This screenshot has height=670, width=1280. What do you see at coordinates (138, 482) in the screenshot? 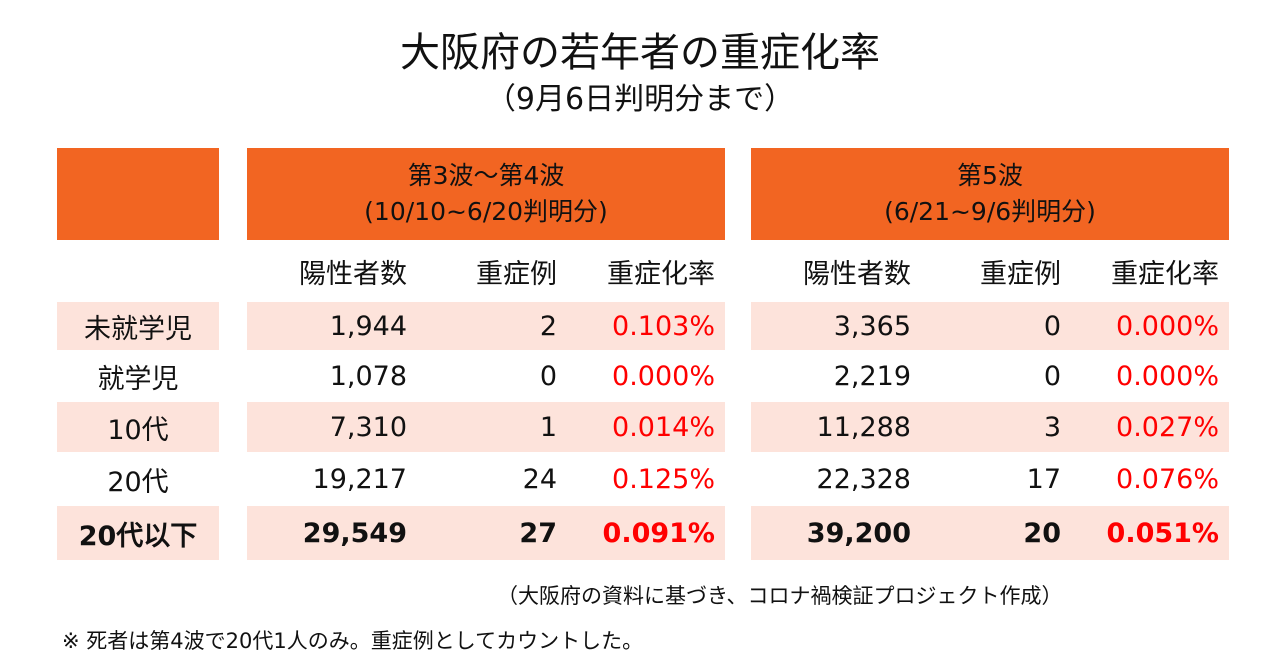
I see `row-label: 20代` at bounding box center [138, 482].